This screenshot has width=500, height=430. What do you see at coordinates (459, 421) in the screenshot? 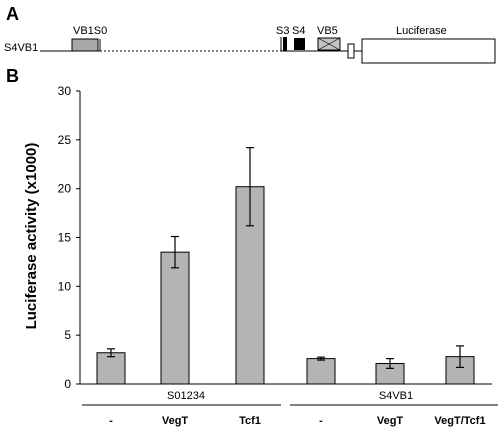
I see `x-tick-label: VegT/Tcf1` at bounding box center [459, 421].